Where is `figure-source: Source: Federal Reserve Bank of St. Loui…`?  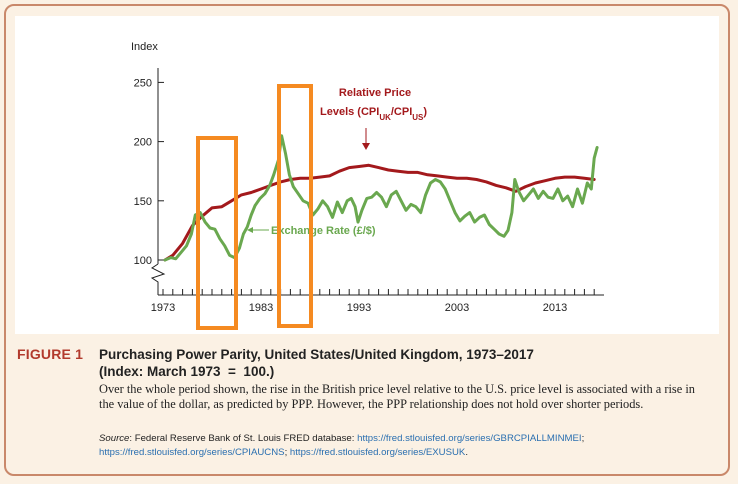 figure-source: Source: Federal Reserve Bank of St. Loui… is located at coordinates (342, 445).